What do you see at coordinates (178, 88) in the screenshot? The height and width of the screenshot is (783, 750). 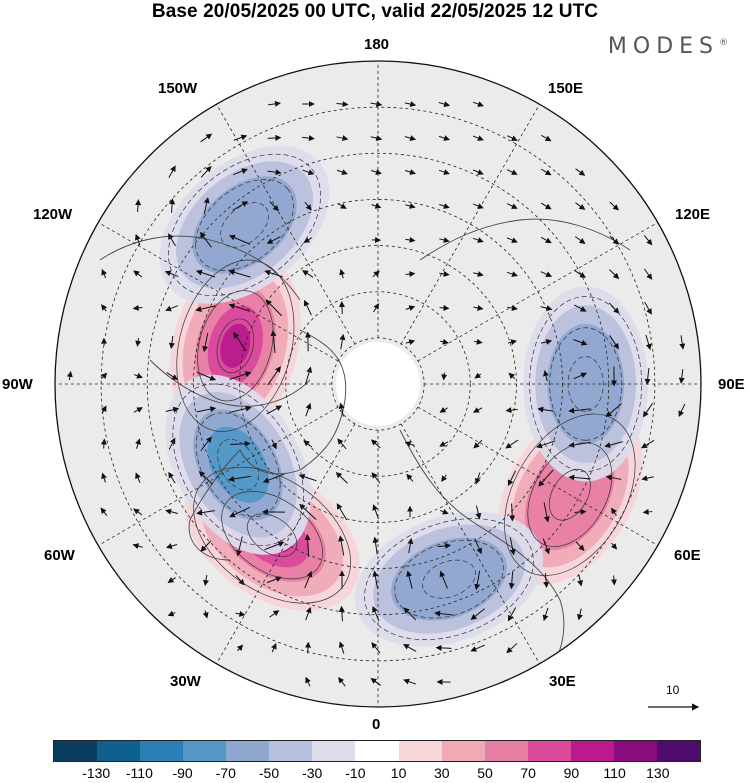 I see `lon-label-150w: 150W` at bounding box center [178, 88].